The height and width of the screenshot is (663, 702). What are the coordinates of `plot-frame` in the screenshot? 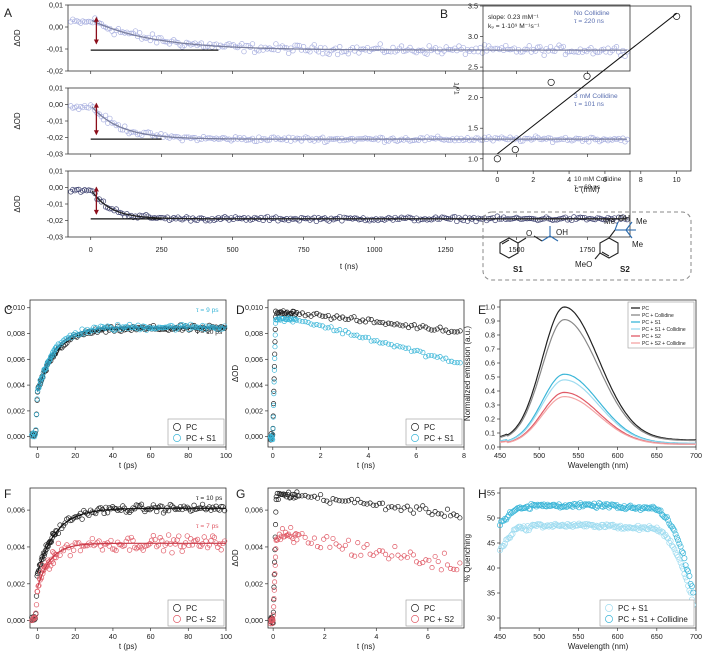 It's located at (598, 558).